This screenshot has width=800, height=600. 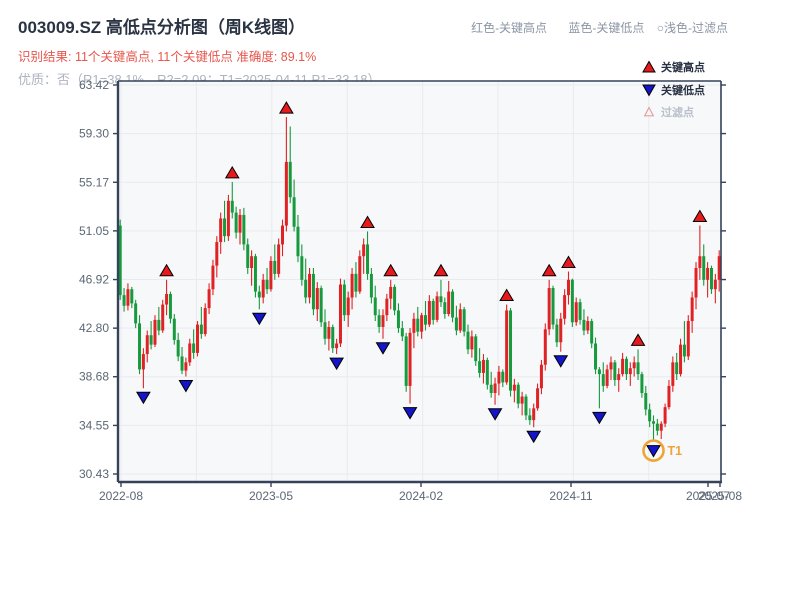 What do you see at coordinates (94, 280) in the screenshot?
I see `y-axis-label: 46.92` at bounding box center [94, 280].